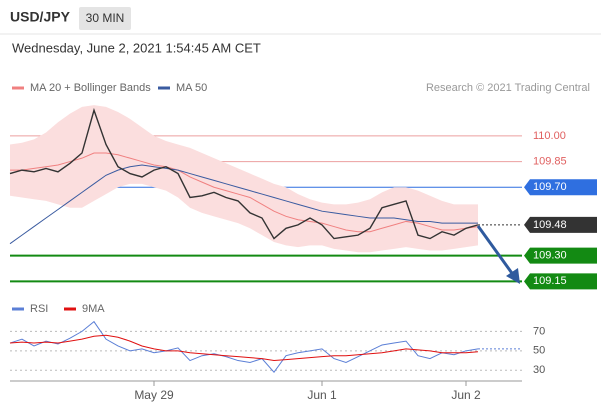 The height and width of the screenshot is (414, 601). Describe the element at coordinates (539, 351) in the screenshot. I see `y-tick-label: 50` at that location.